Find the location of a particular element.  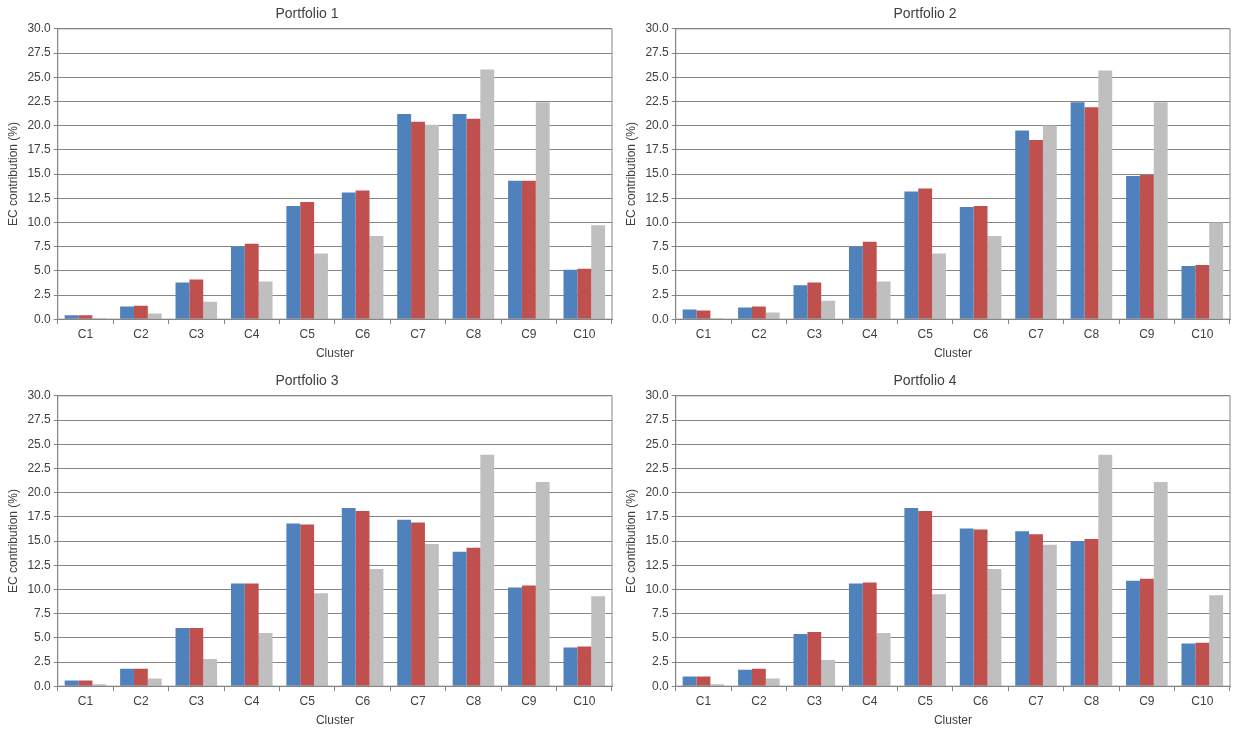

x-tick-label: C10 is located at coordinates (1202, 333).